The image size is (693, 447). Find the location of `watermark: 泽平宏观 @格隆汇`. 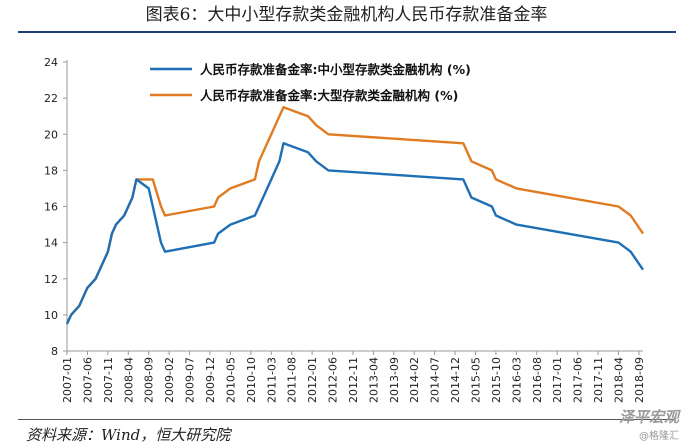

watermark: 泽平宏观 @格隆汇 is located at coordinates (649, 424).